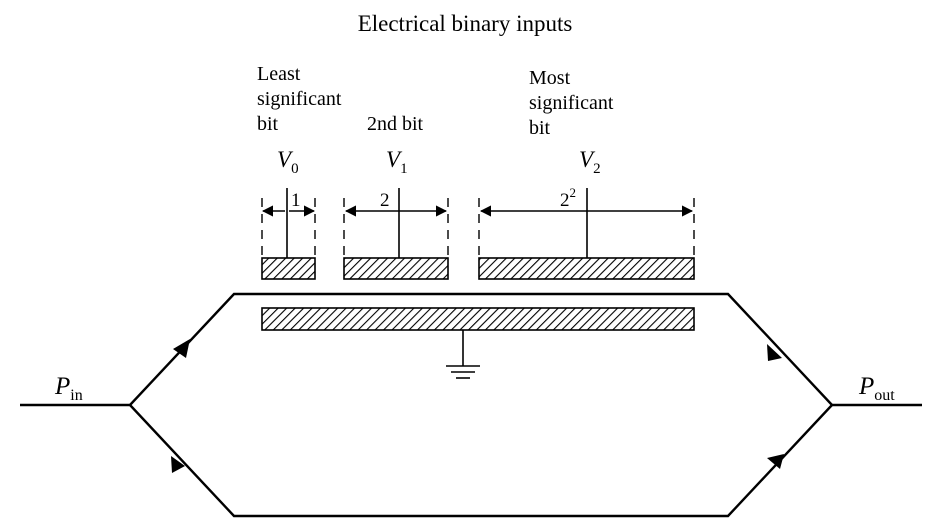 This screenshot has width=932, height=526. I want to click on bit1-label-line1: 2nd bit, so click(395, 124).